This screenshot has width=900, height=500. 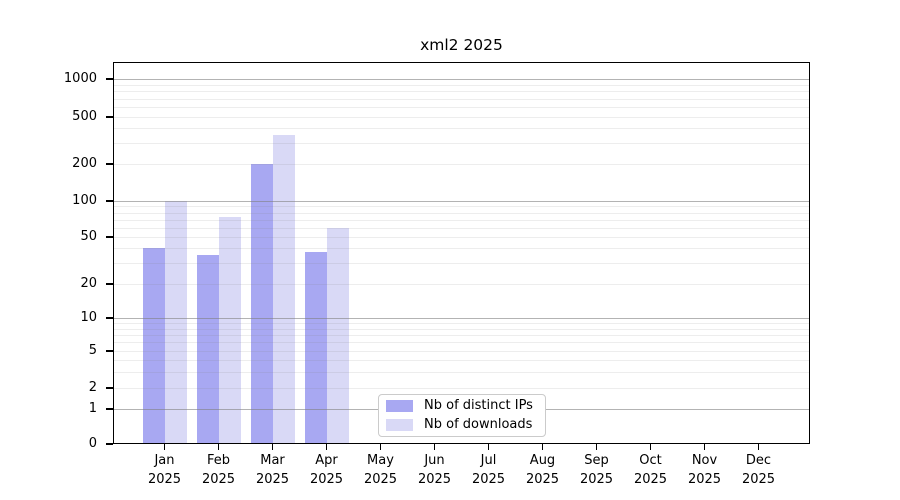 I want to click on x-tick-month: Feb, so click(x=218, y=460).